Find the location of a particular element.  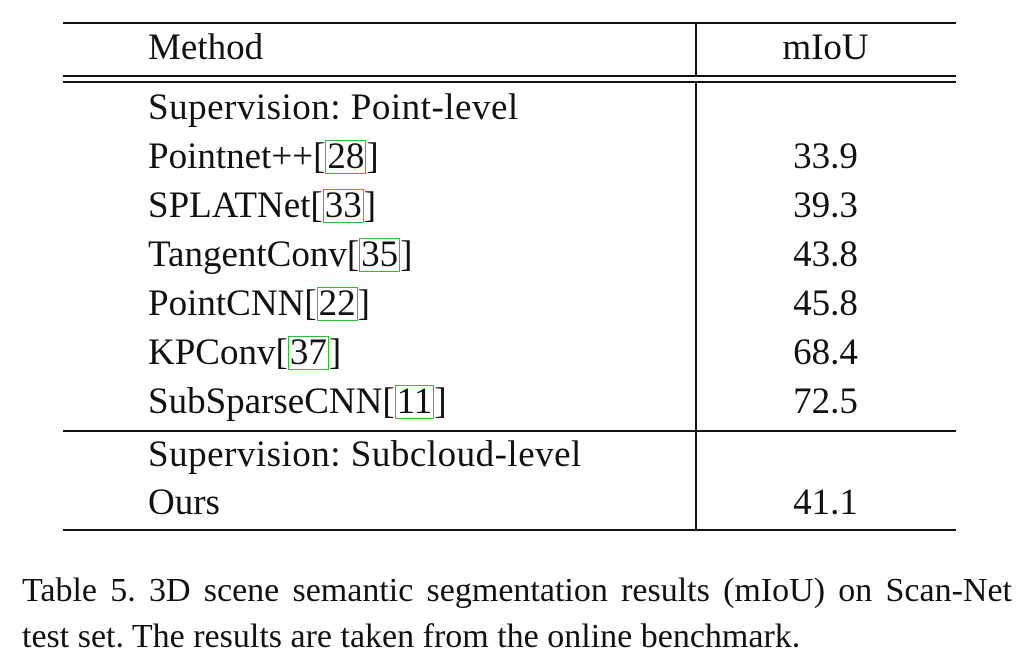

table-row-miou: 45.8 is located at coordinates (825, 303).